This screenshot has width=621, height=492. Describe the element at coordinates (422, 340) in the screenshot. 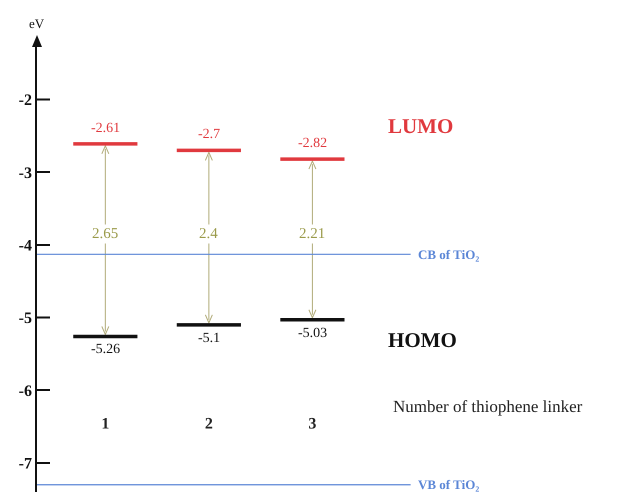

I see `text: HOMO` at that location.